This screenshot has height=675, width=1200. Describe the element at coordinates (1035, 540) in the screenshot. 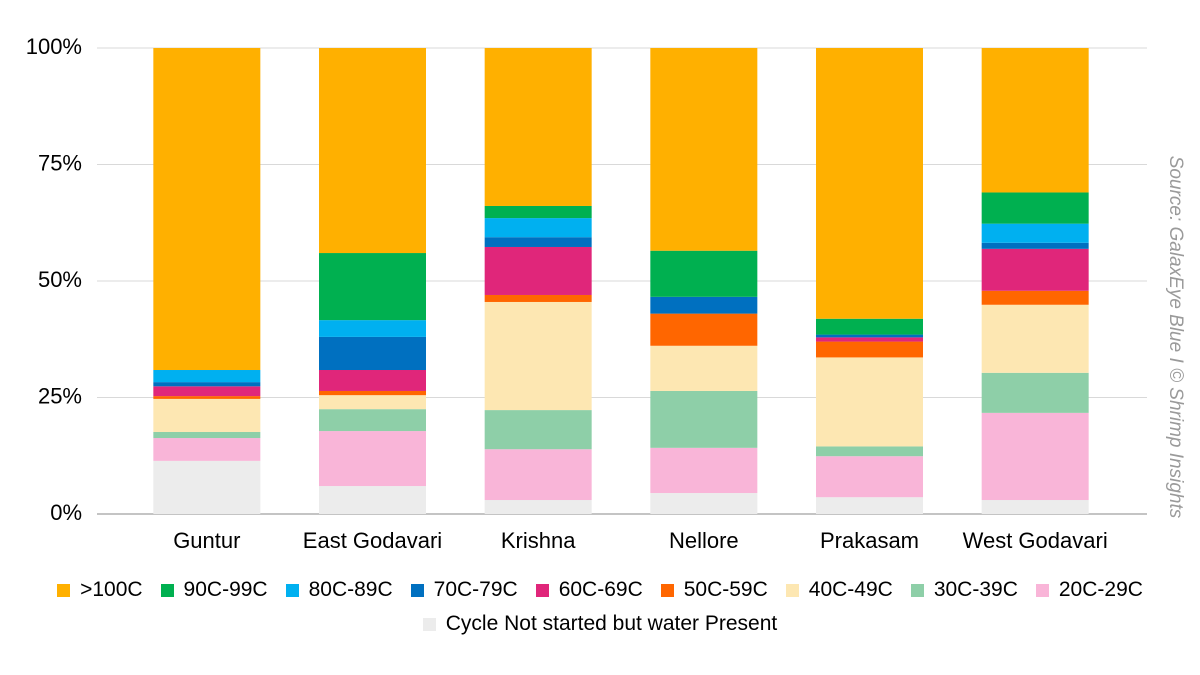

I see `x-tick-label: West Godavari` at that location.